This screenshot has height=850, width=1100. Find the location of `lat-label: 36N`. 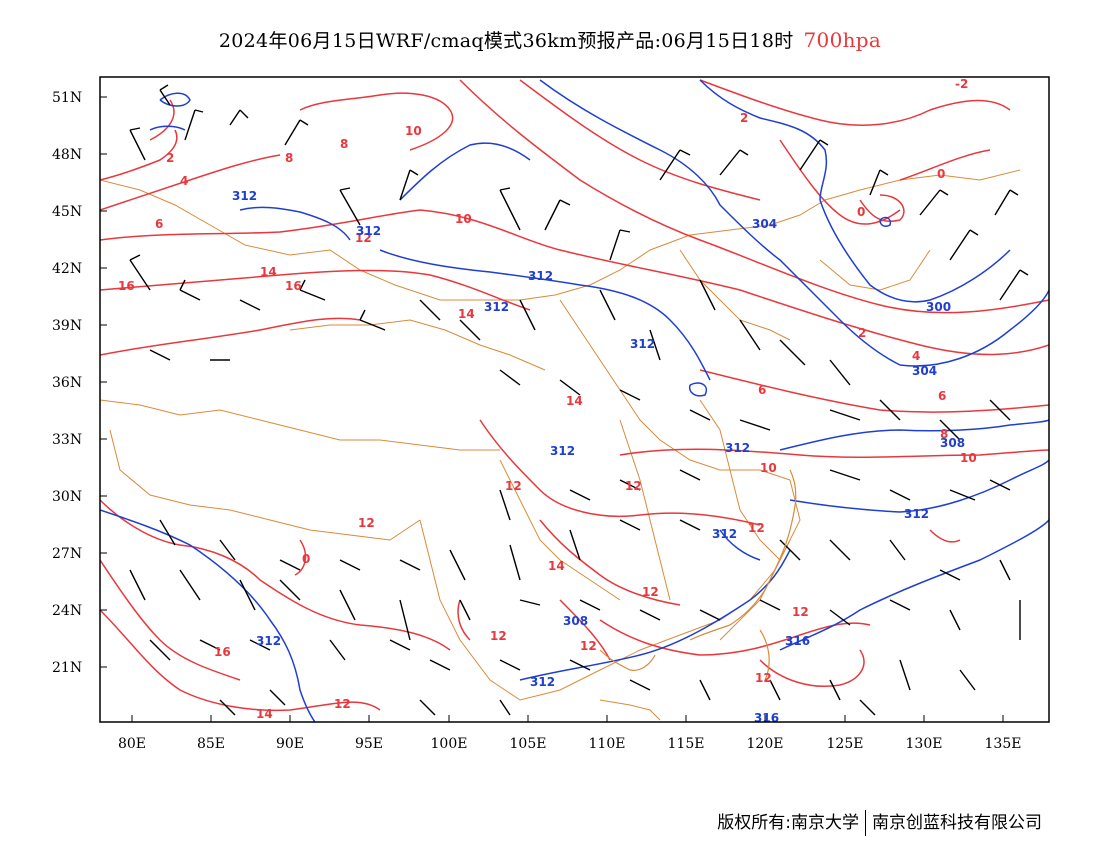

lat-label: 36N is located at coordinates (67, 383).